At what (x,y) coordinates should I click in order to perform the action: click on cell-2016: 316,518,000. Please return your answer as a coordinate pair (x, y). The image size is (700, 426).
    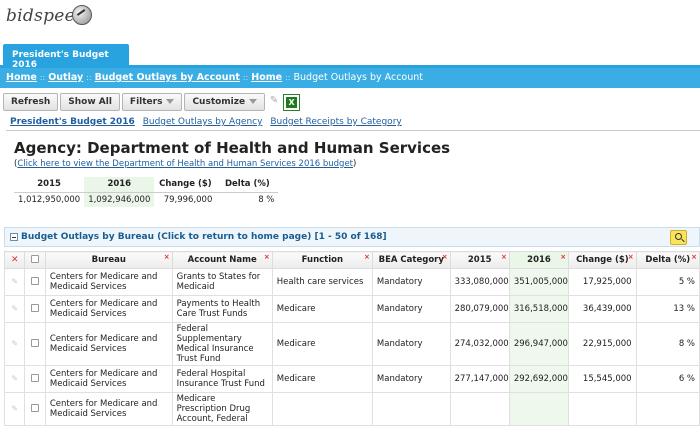
    Looking at the image, I should click on (539, 309).